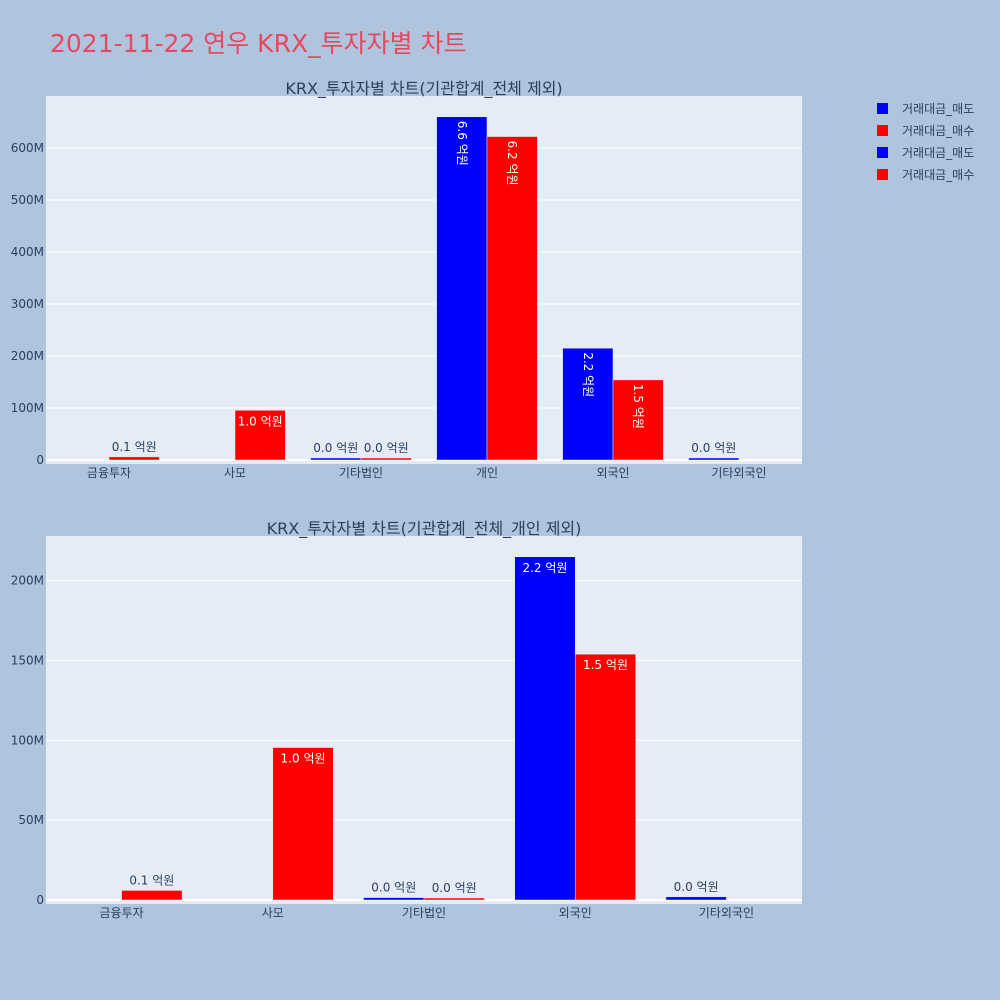 Image resolution: width=1000 pixels, height=1000 pixels. What do you see at coordinates (27, 661) in the screenshot?
I see `y-tick-label: 150M` at bounding box center [27, 661].